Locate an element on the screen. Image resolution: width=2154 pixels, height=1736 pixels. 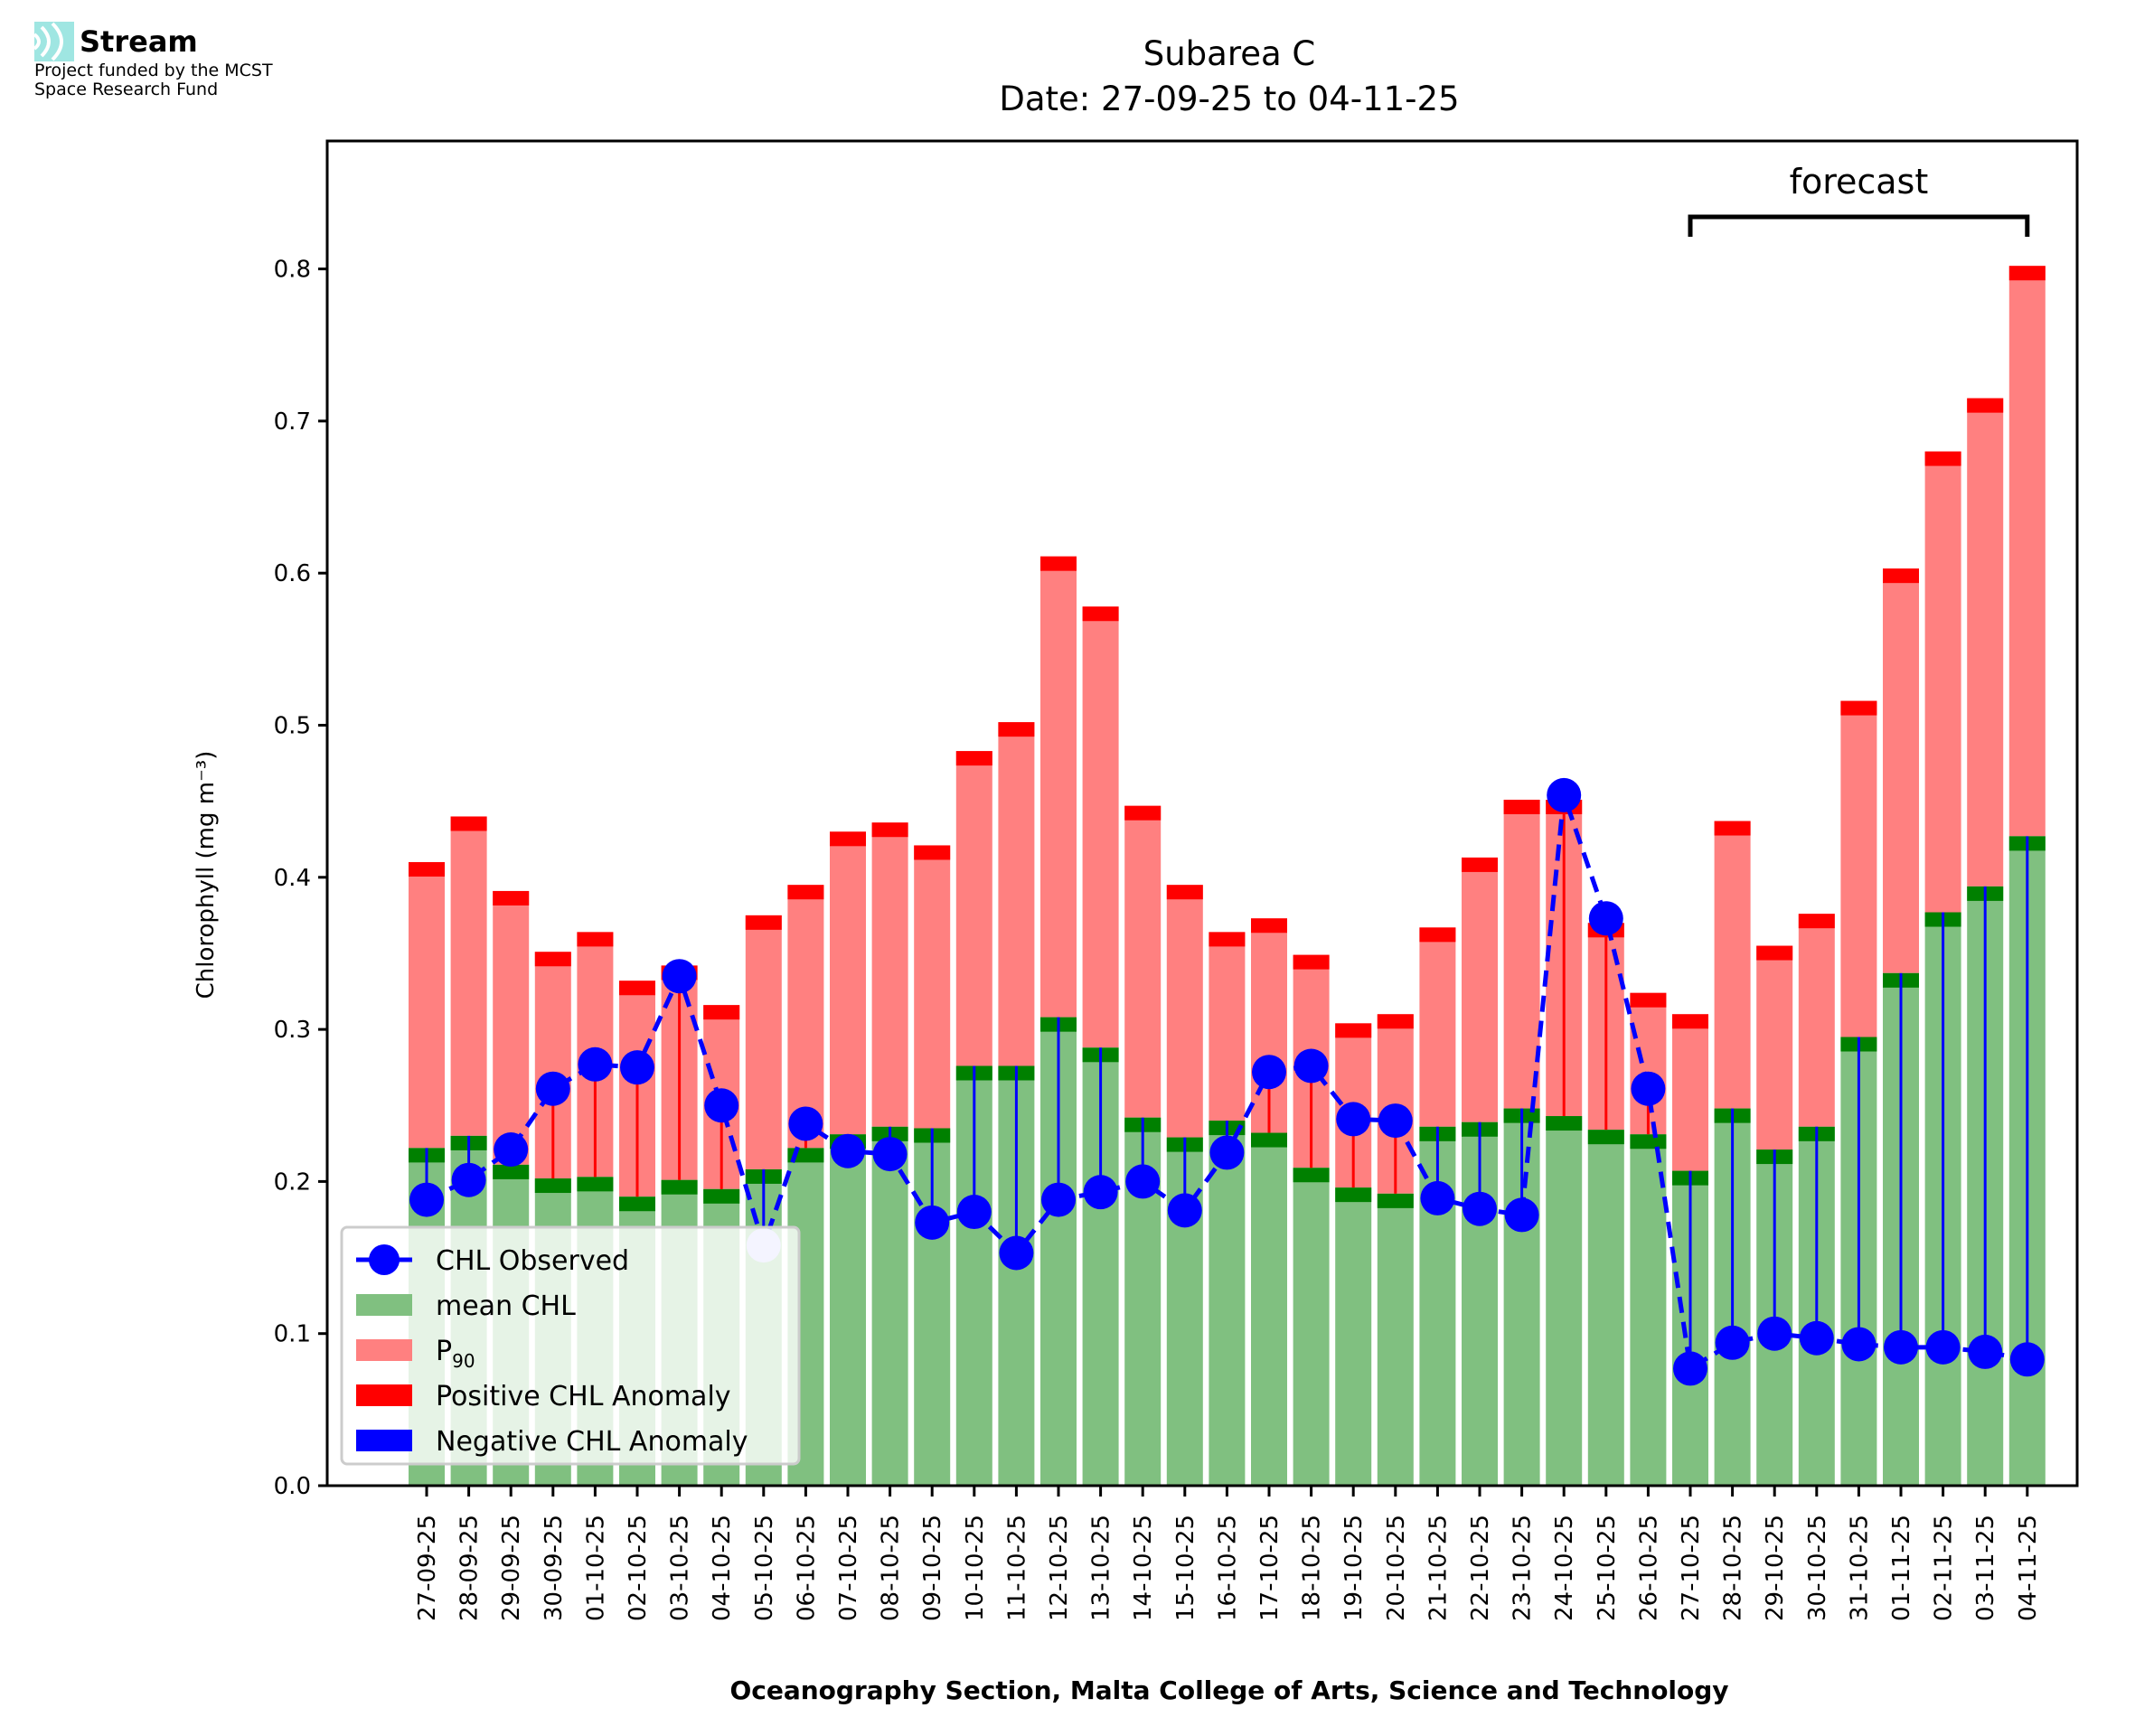
legend-label: Positive CHL Anomaly is located at coordinates (583, 1397).